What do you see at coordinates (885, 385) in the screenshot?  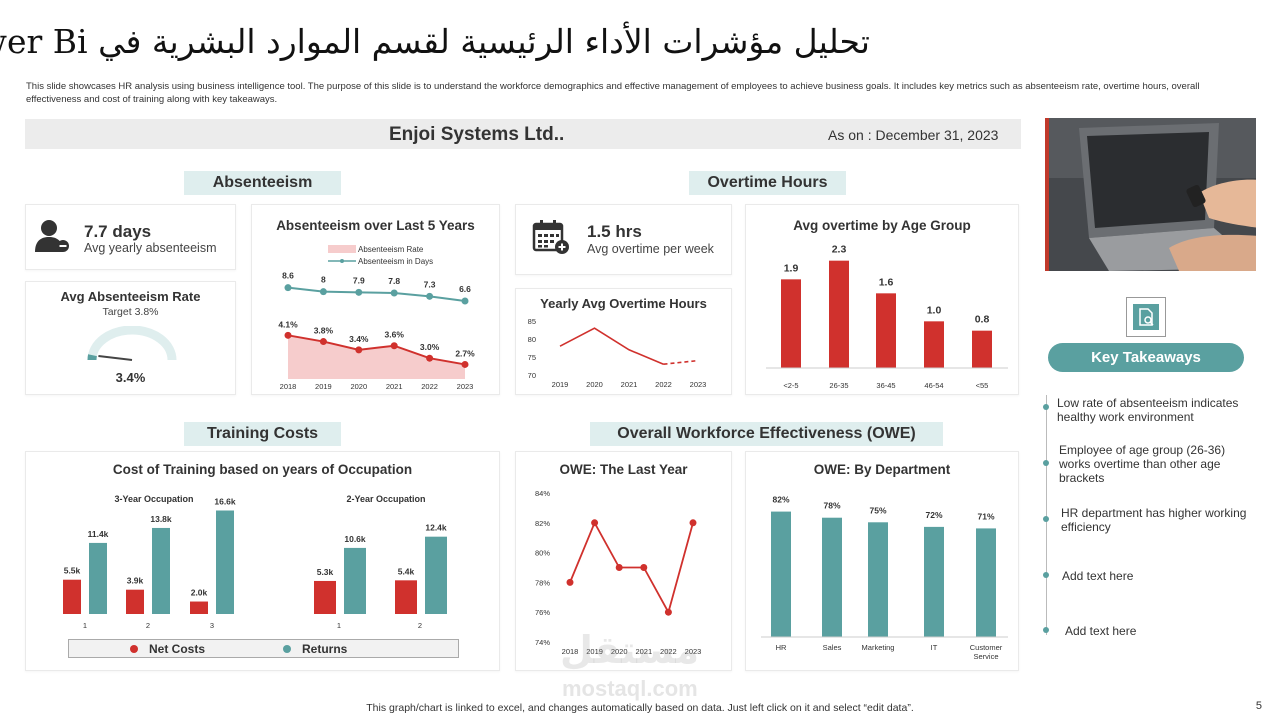 I see `x-tick-label: 36-45` at bounding box center [885, 385].